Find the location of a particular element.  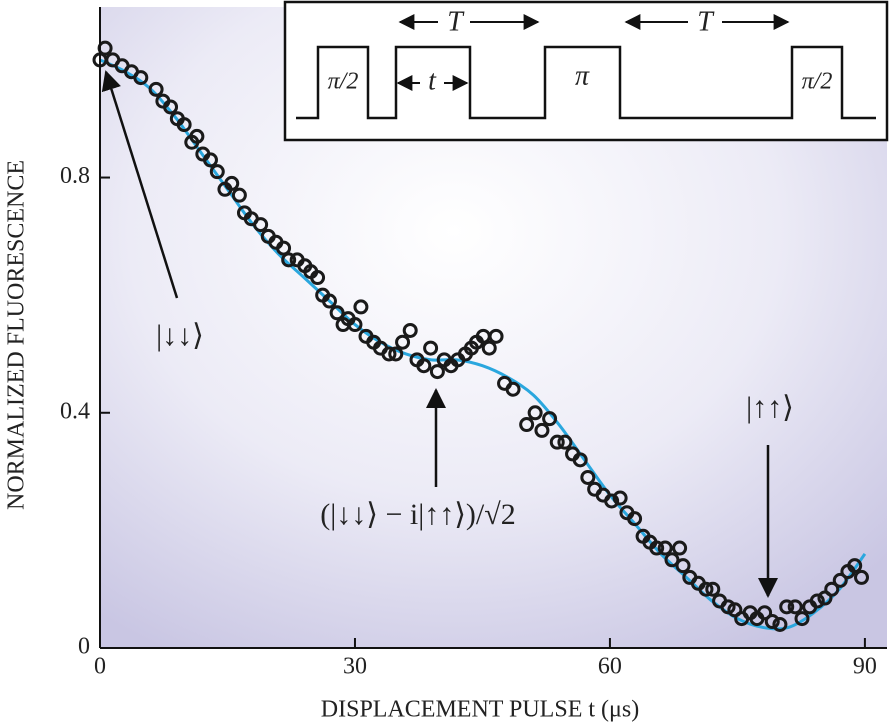

annotation: |↓↓⟩ is located at coordinates (180, 335).